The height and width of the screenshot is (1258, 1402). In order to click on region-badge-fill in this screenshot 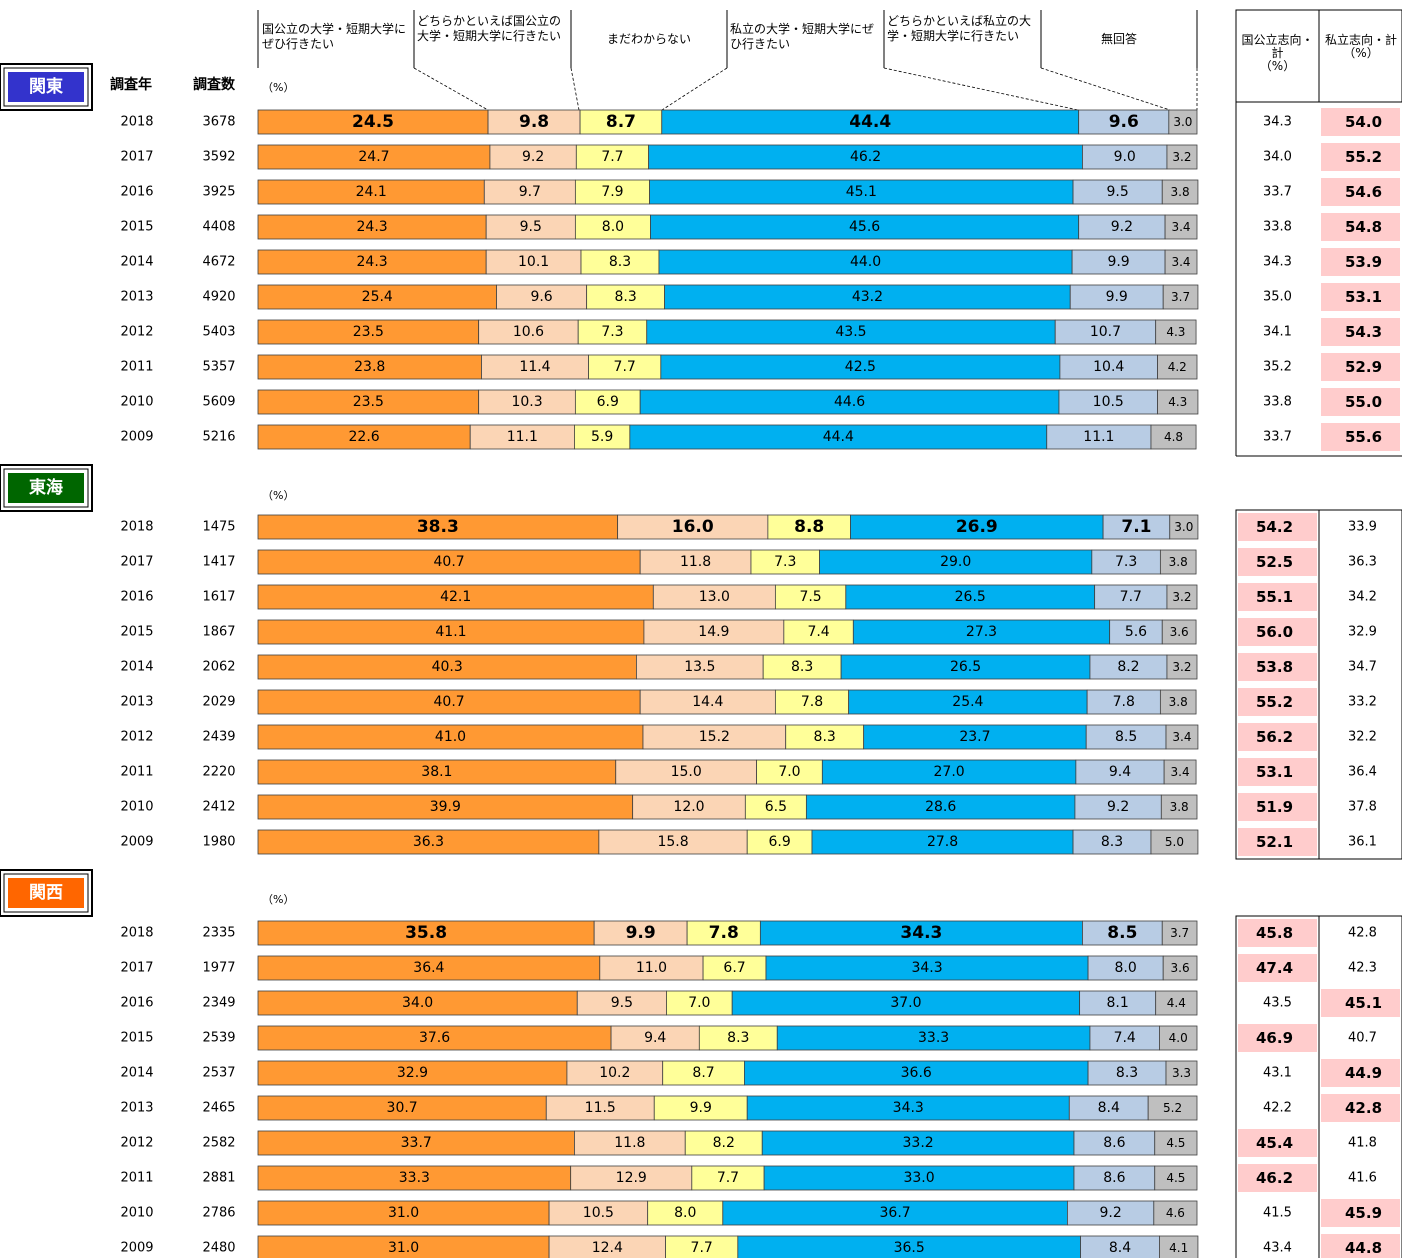, I will do `click(46, 893)`.